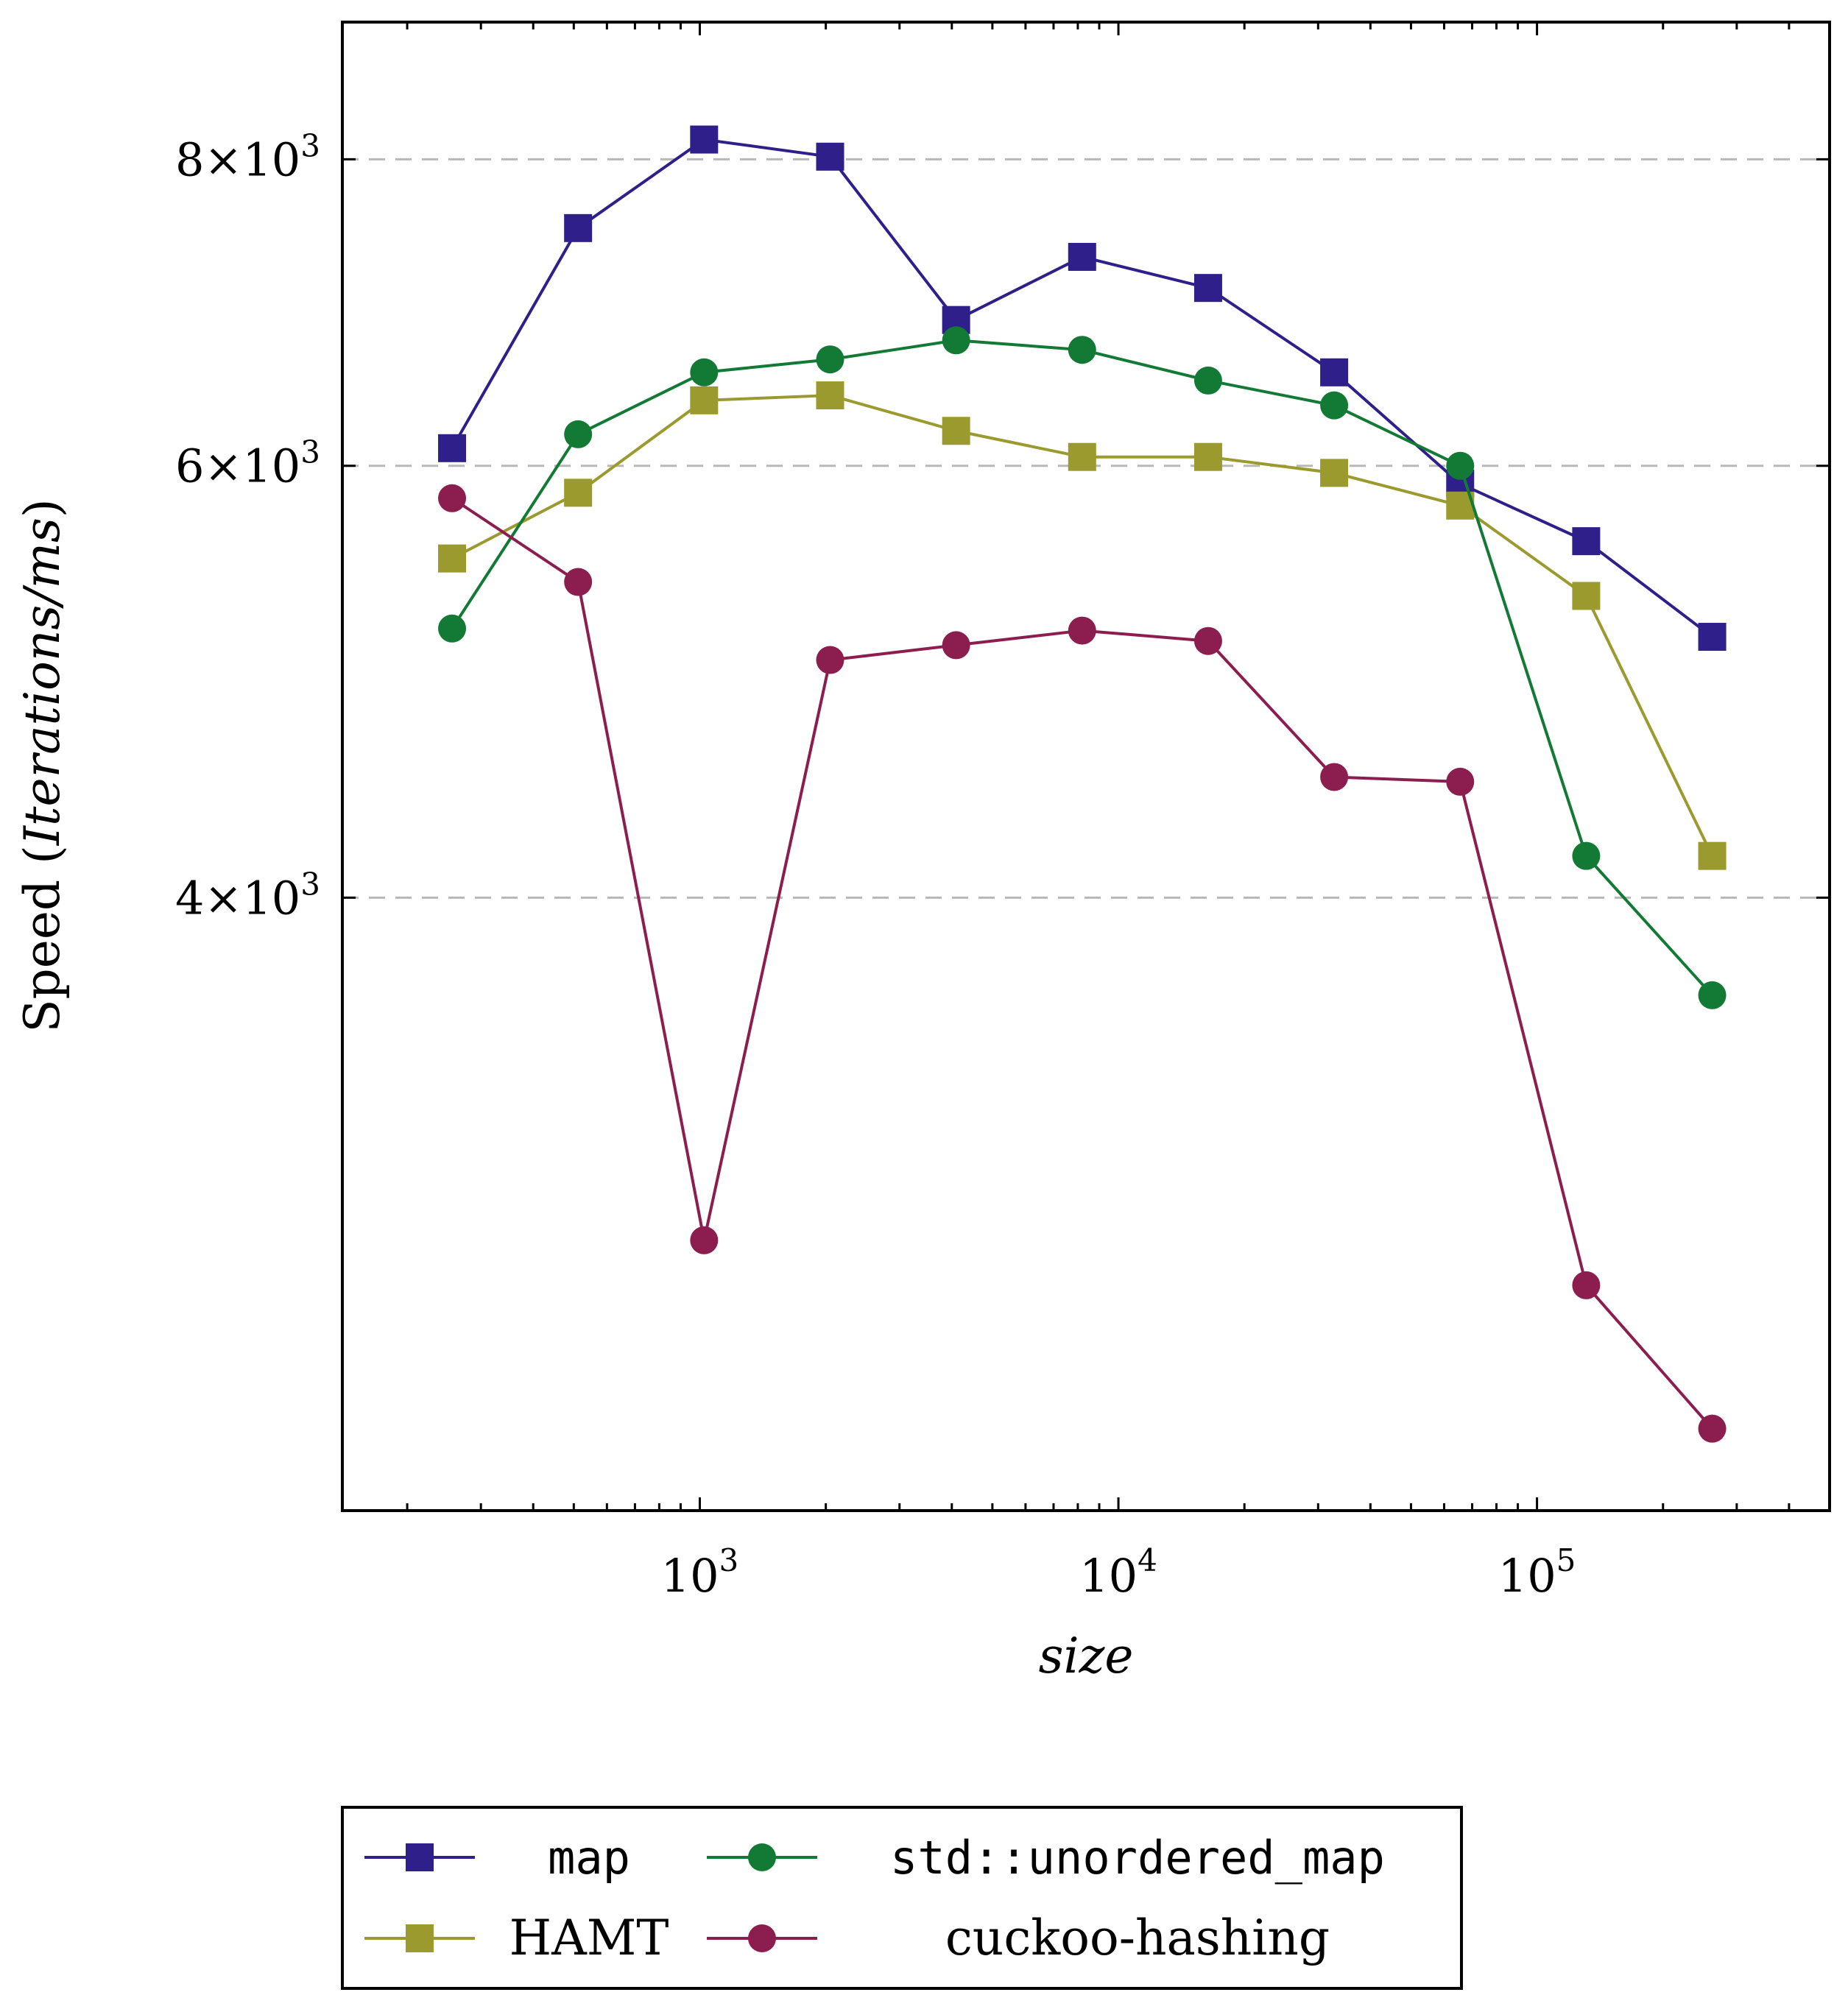  Describe the element at coordinates (1137, 1938) in the screenshot. I see `legend-label: cuckoo-hashing` at that location.